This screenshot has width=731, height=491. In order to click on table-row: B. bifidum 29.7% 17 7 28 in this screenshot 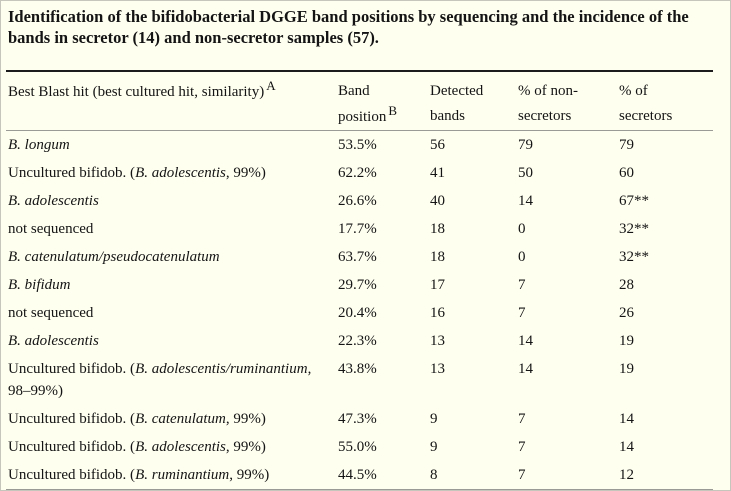, I will do `click(359, 285)`.